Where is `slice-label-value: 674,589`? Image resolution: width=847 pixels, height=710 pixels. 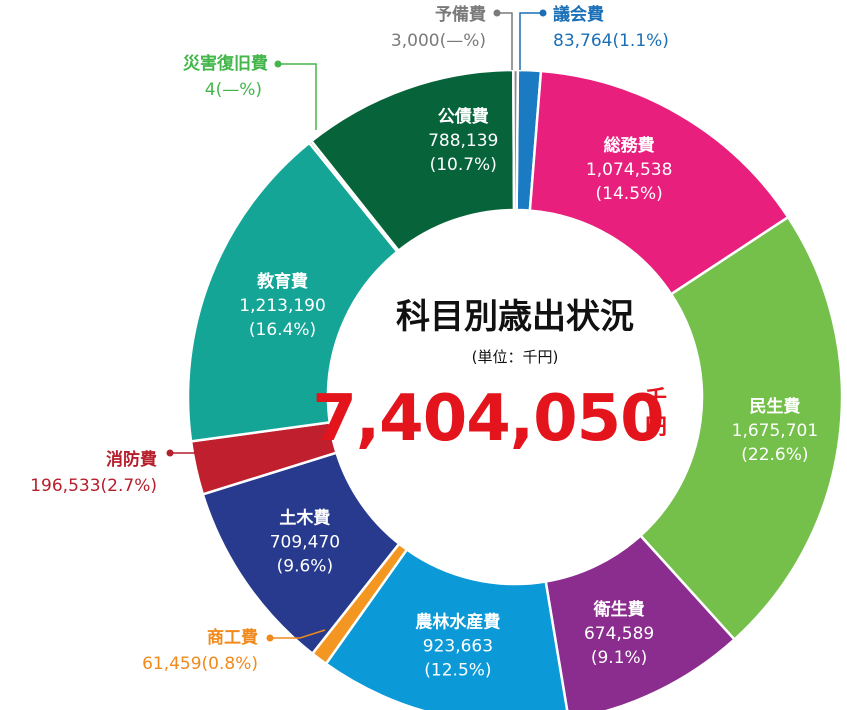
slice-label-value: 674,589 is located at coordinates (619, 634).